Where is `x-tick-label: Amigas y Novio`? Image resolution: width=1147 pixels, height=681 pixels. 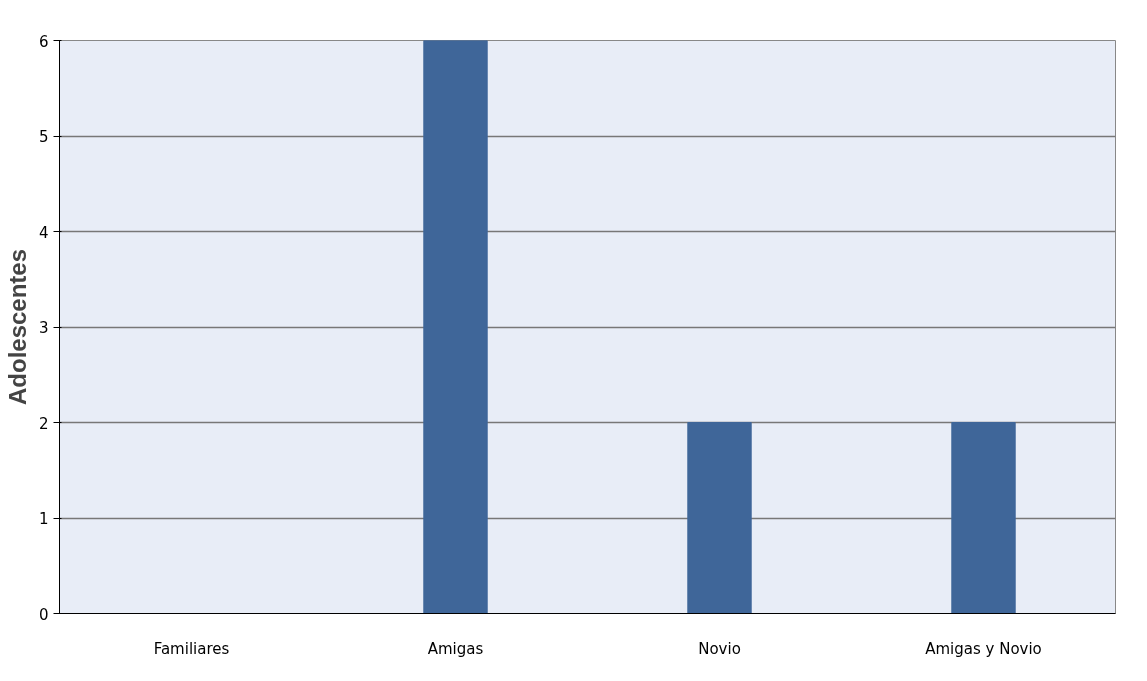
x-tick-label: Amigas y Novio is located at coordinates (983, 648).